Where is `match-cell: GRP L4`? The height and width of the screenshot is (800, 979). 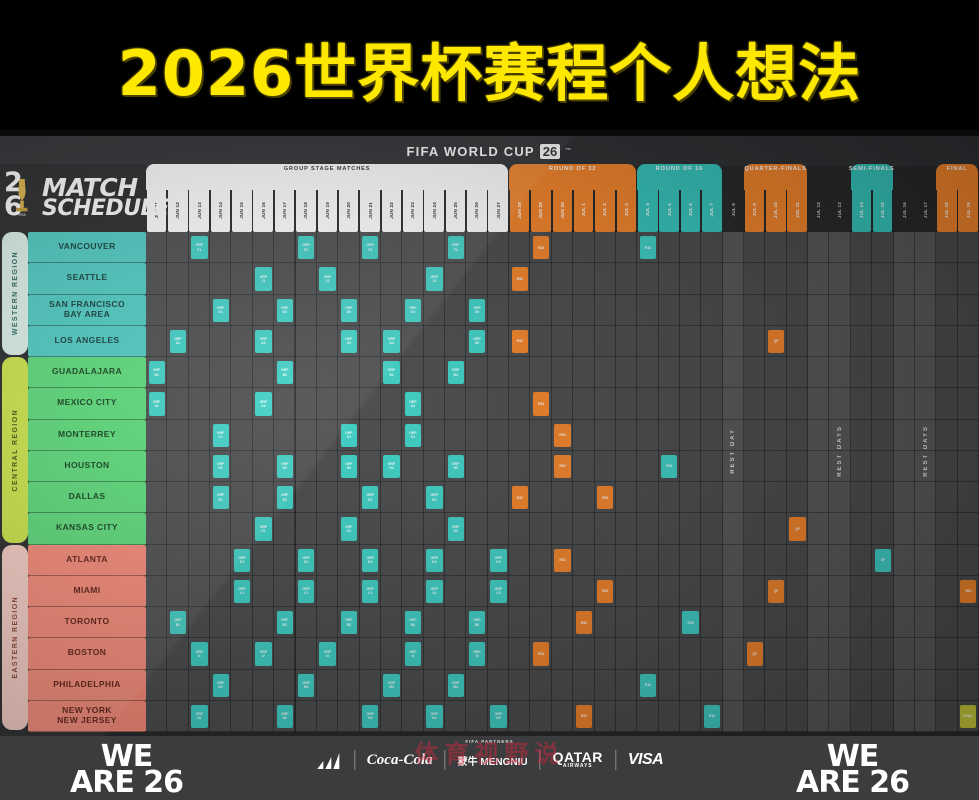 match-cell: GRP L4 is located at coordinates (434, 591).